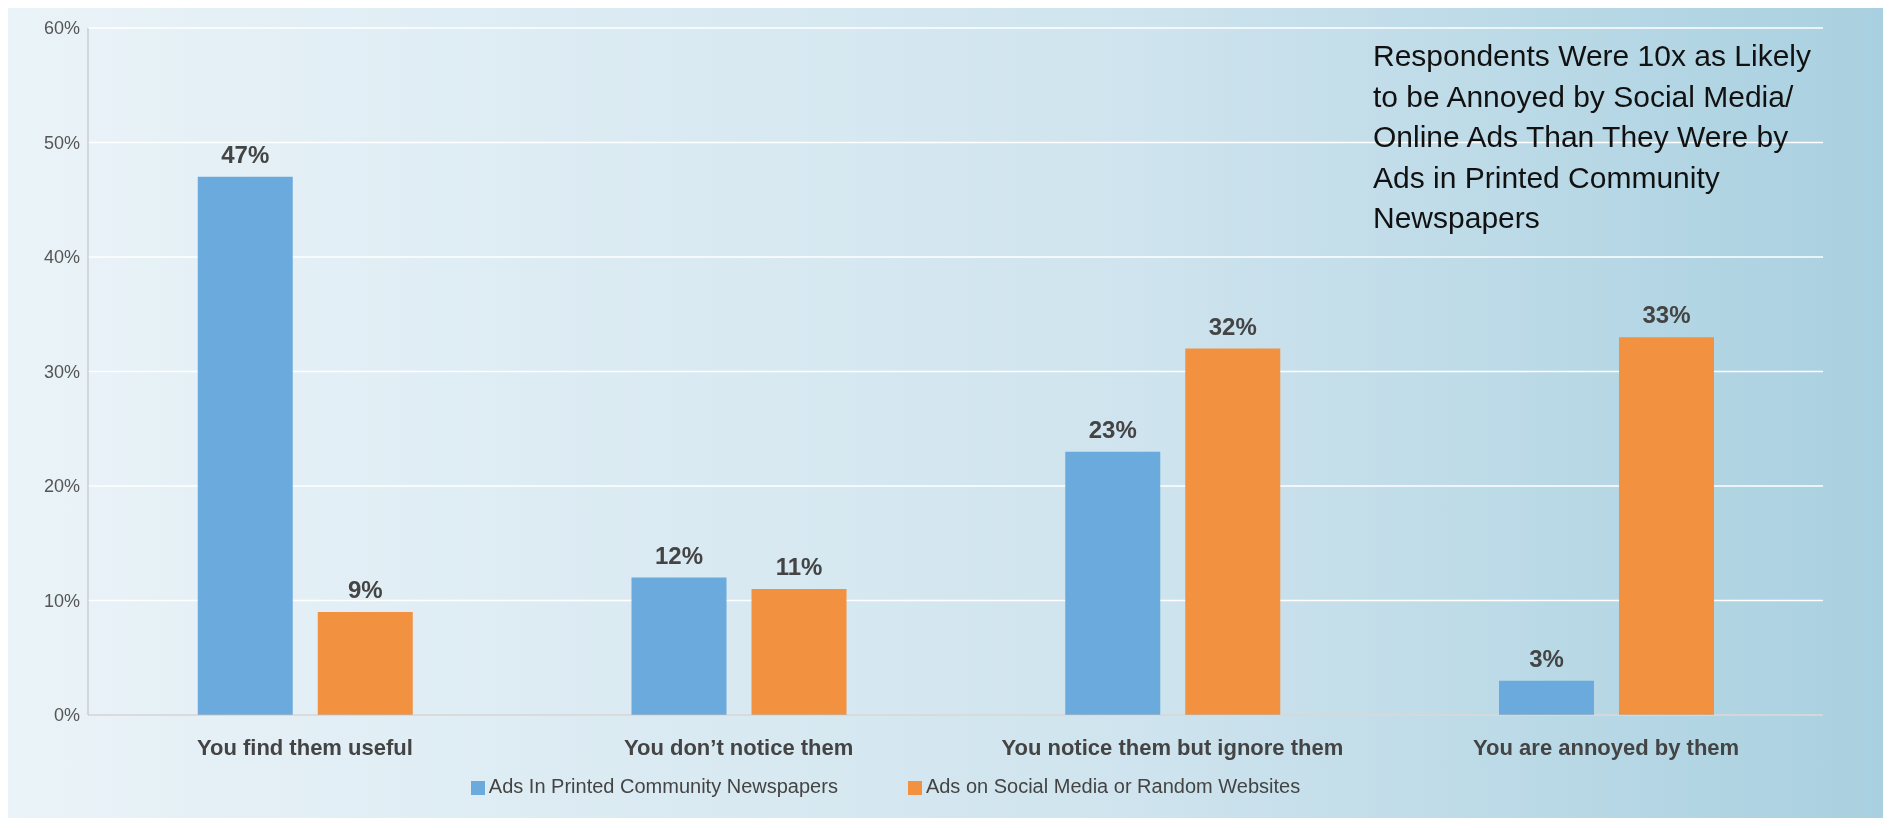  What do you see at coordinates (738, 747) in the screenshot?
I see `x-tick-label: You don’t notice them` at bounding box center [738, 747].